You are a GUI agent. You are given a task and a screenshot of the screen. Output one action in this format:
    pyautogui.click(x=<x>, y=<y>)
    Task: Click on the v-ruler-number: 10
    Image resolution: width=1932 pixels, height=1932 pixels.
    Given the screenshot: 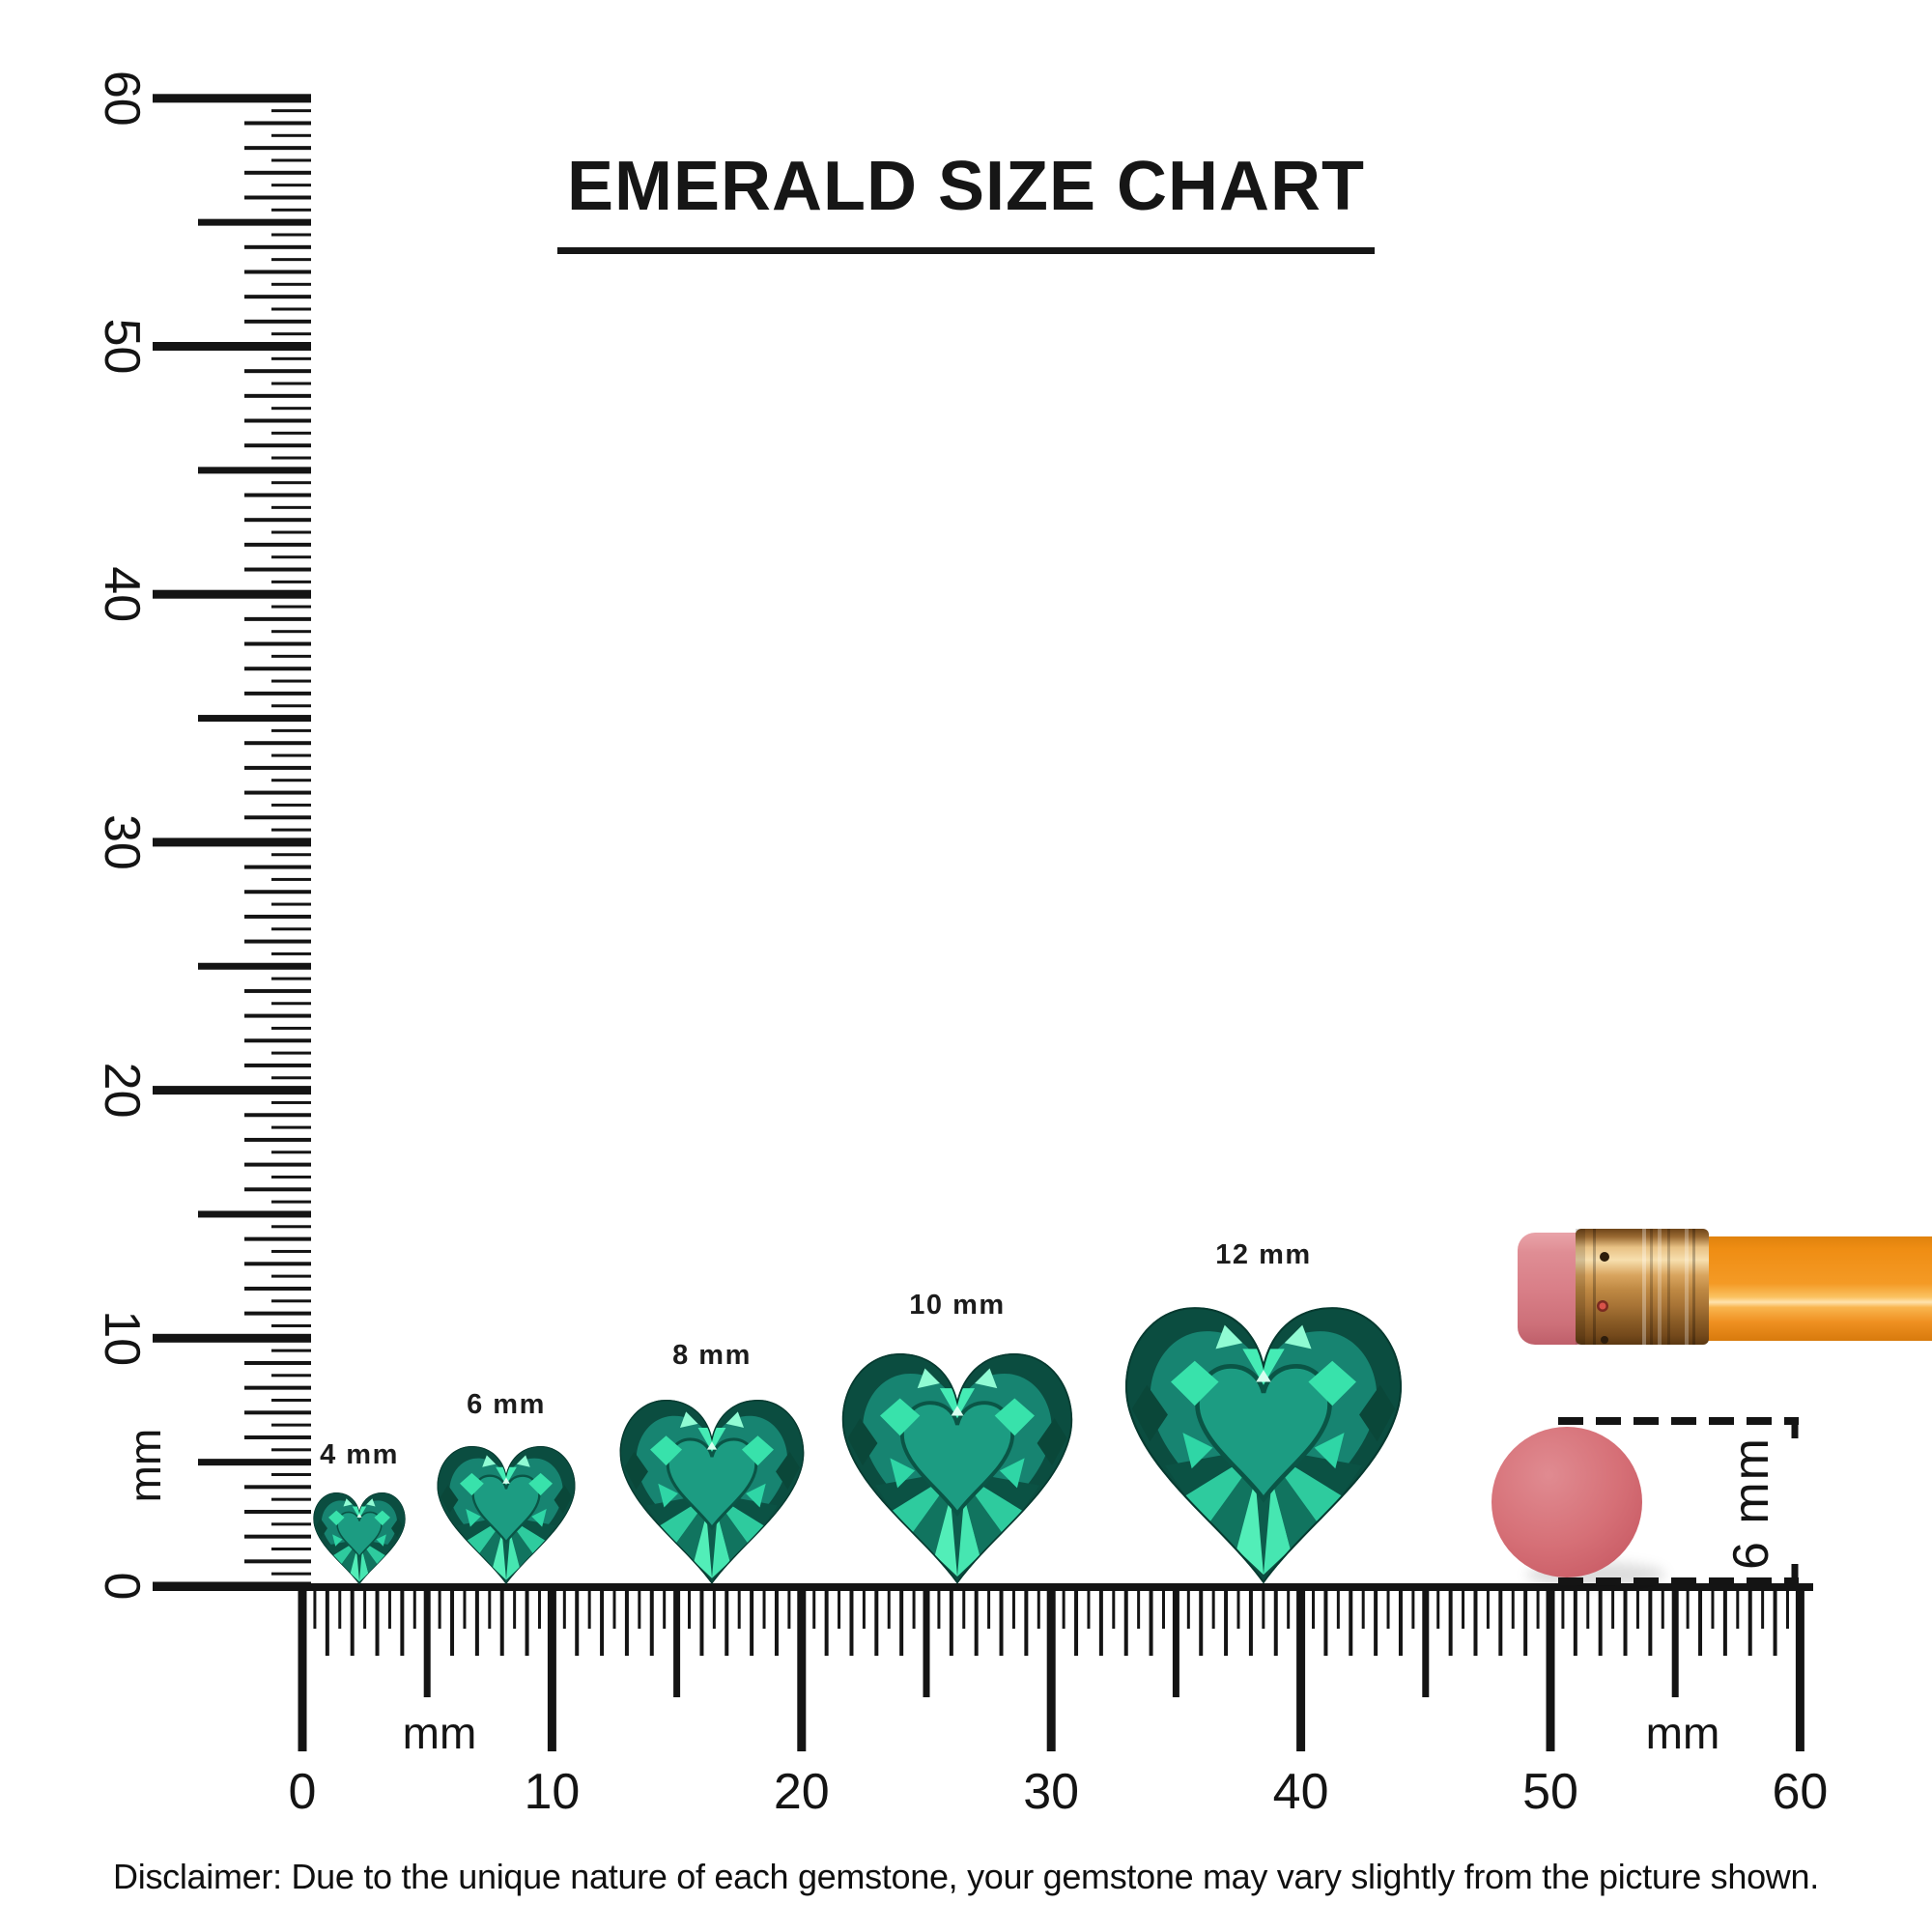 What is the action you would take?
    pyautogui.click(x=122, y=1338)
    